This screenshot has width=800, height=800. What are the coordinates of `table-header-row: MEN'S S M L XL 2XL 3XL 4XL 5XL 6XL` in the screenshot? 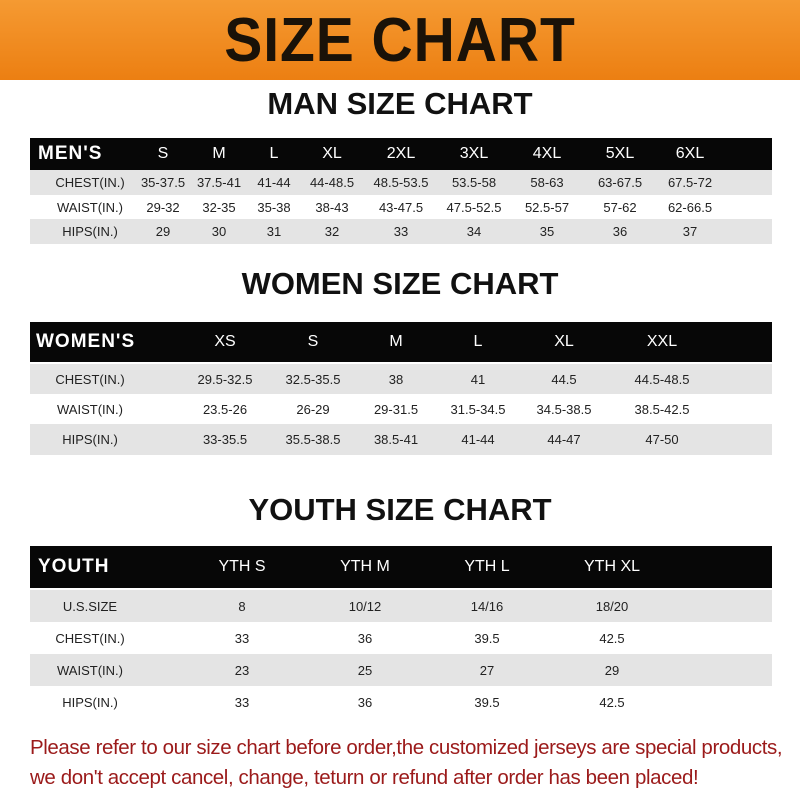 It's located at (401, 154).